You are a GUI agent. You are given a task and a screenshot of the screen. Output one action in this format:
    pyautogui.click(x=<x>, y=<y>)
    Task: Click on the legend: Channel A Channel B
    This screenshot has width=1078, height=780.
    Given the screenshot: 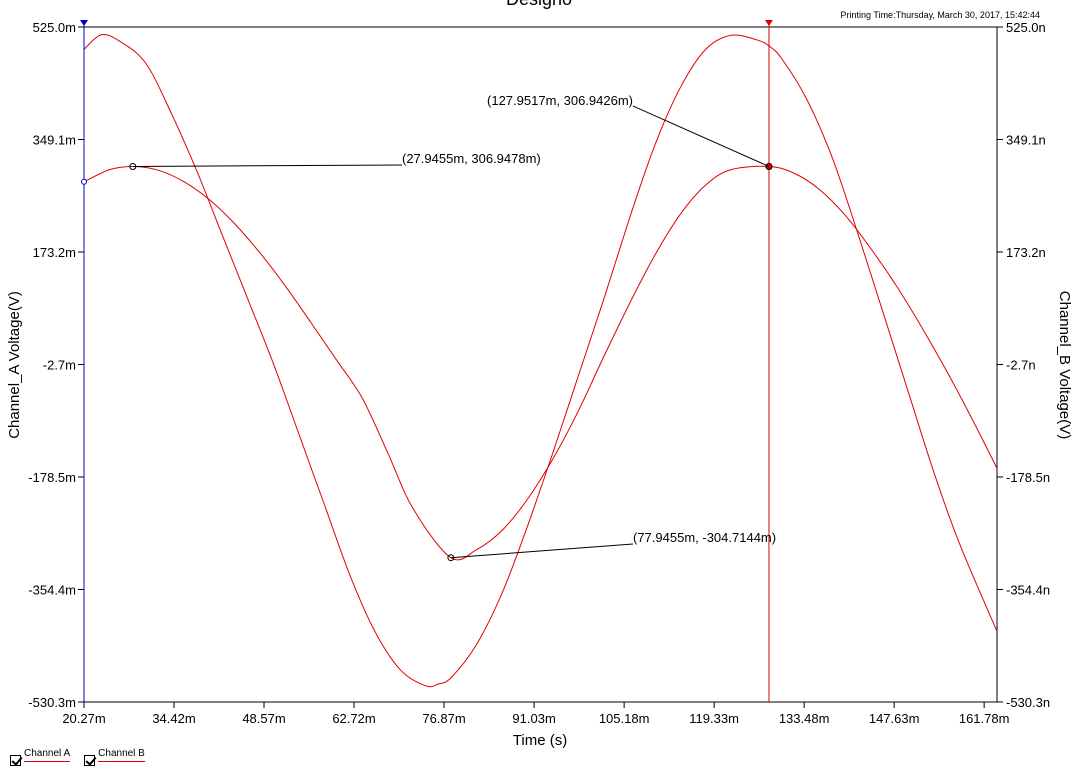 What is the action you would take?
    pyautogui.click(x=77, y=757)
    